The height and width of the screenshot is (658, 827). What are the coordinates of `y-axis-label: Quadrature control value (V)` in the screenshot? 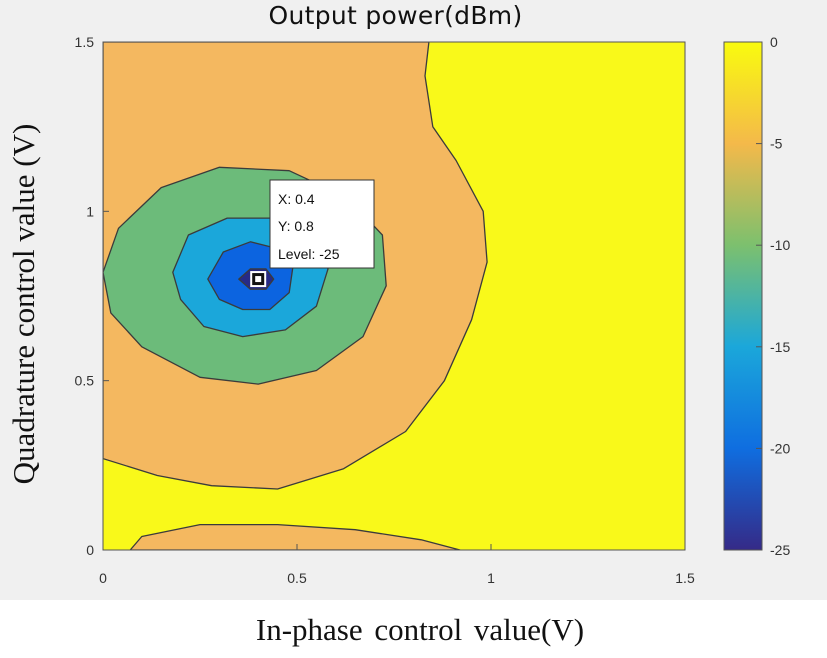 It's located at (23, 304).